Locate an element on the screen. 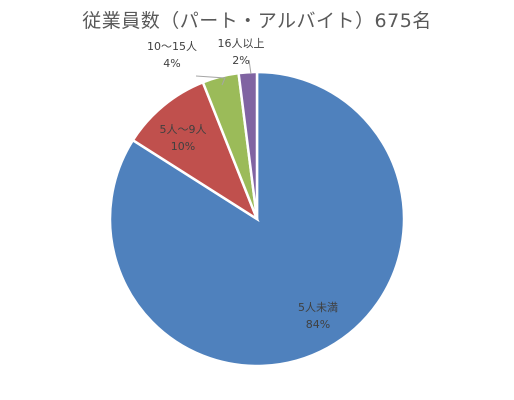  slice-category-label: 16人以上 is located at coordinates (241, 43).